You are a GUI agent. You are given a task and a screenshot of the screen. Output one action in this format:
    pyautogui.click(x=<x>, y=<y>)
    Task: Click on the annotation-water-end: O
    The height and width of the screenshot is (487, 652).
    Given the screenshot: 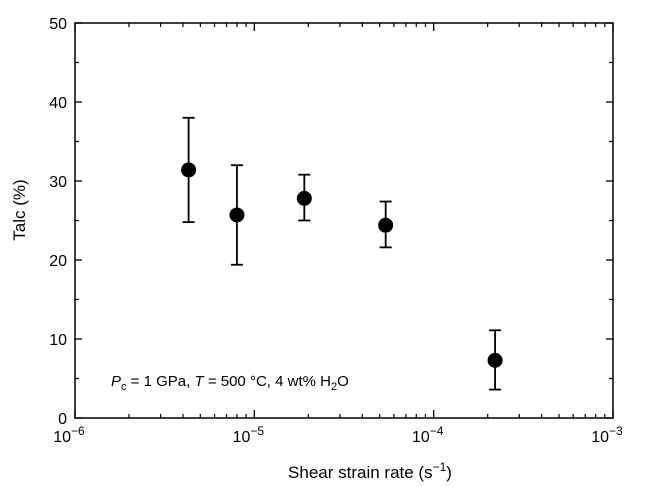 What is the action you would take?
    pyautogui.click(x=343, y=381)
    